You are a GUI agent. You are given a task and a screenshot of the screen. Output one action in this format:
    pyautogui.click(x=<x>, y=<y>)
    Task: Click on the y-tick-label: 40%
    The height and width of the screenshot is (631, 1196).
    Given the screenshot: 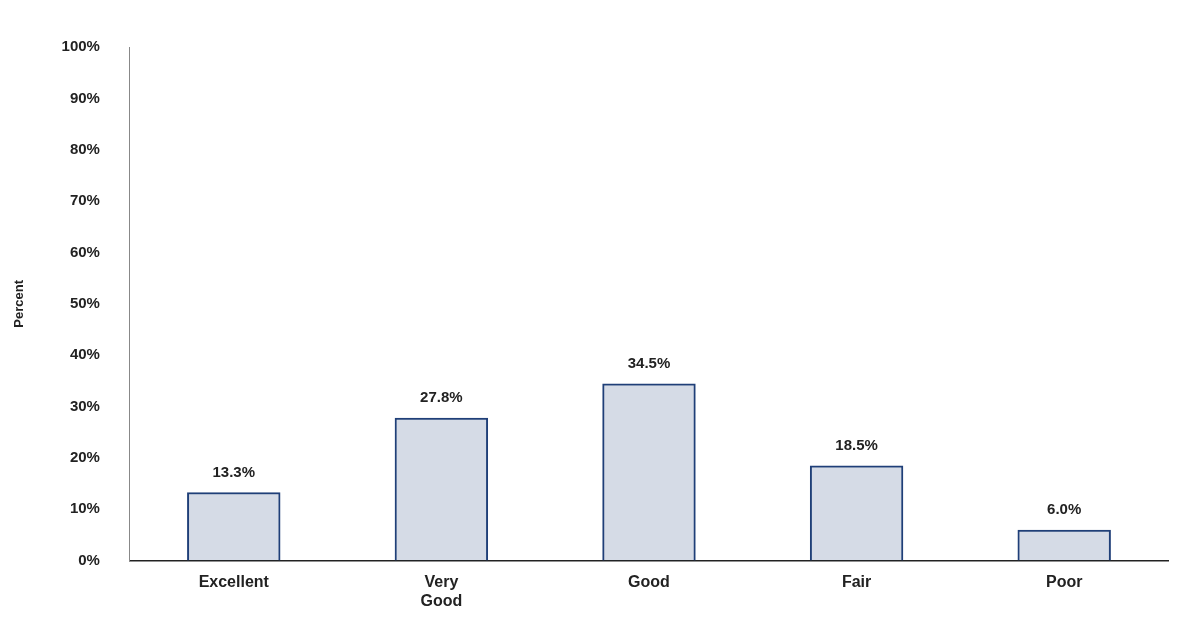 What is the action you would take?
    pyautogui.click(x=84, y=354)
    